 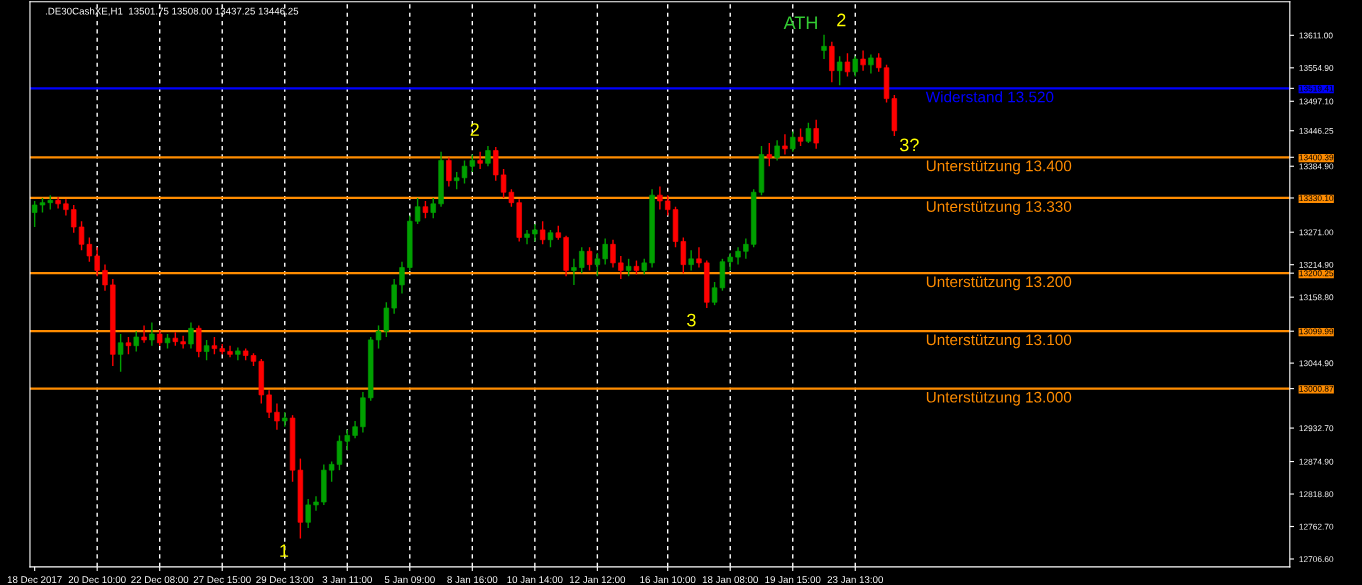 I want to click on x-tick-label: 10 Jan 14:00, so click(x=535, y=580).